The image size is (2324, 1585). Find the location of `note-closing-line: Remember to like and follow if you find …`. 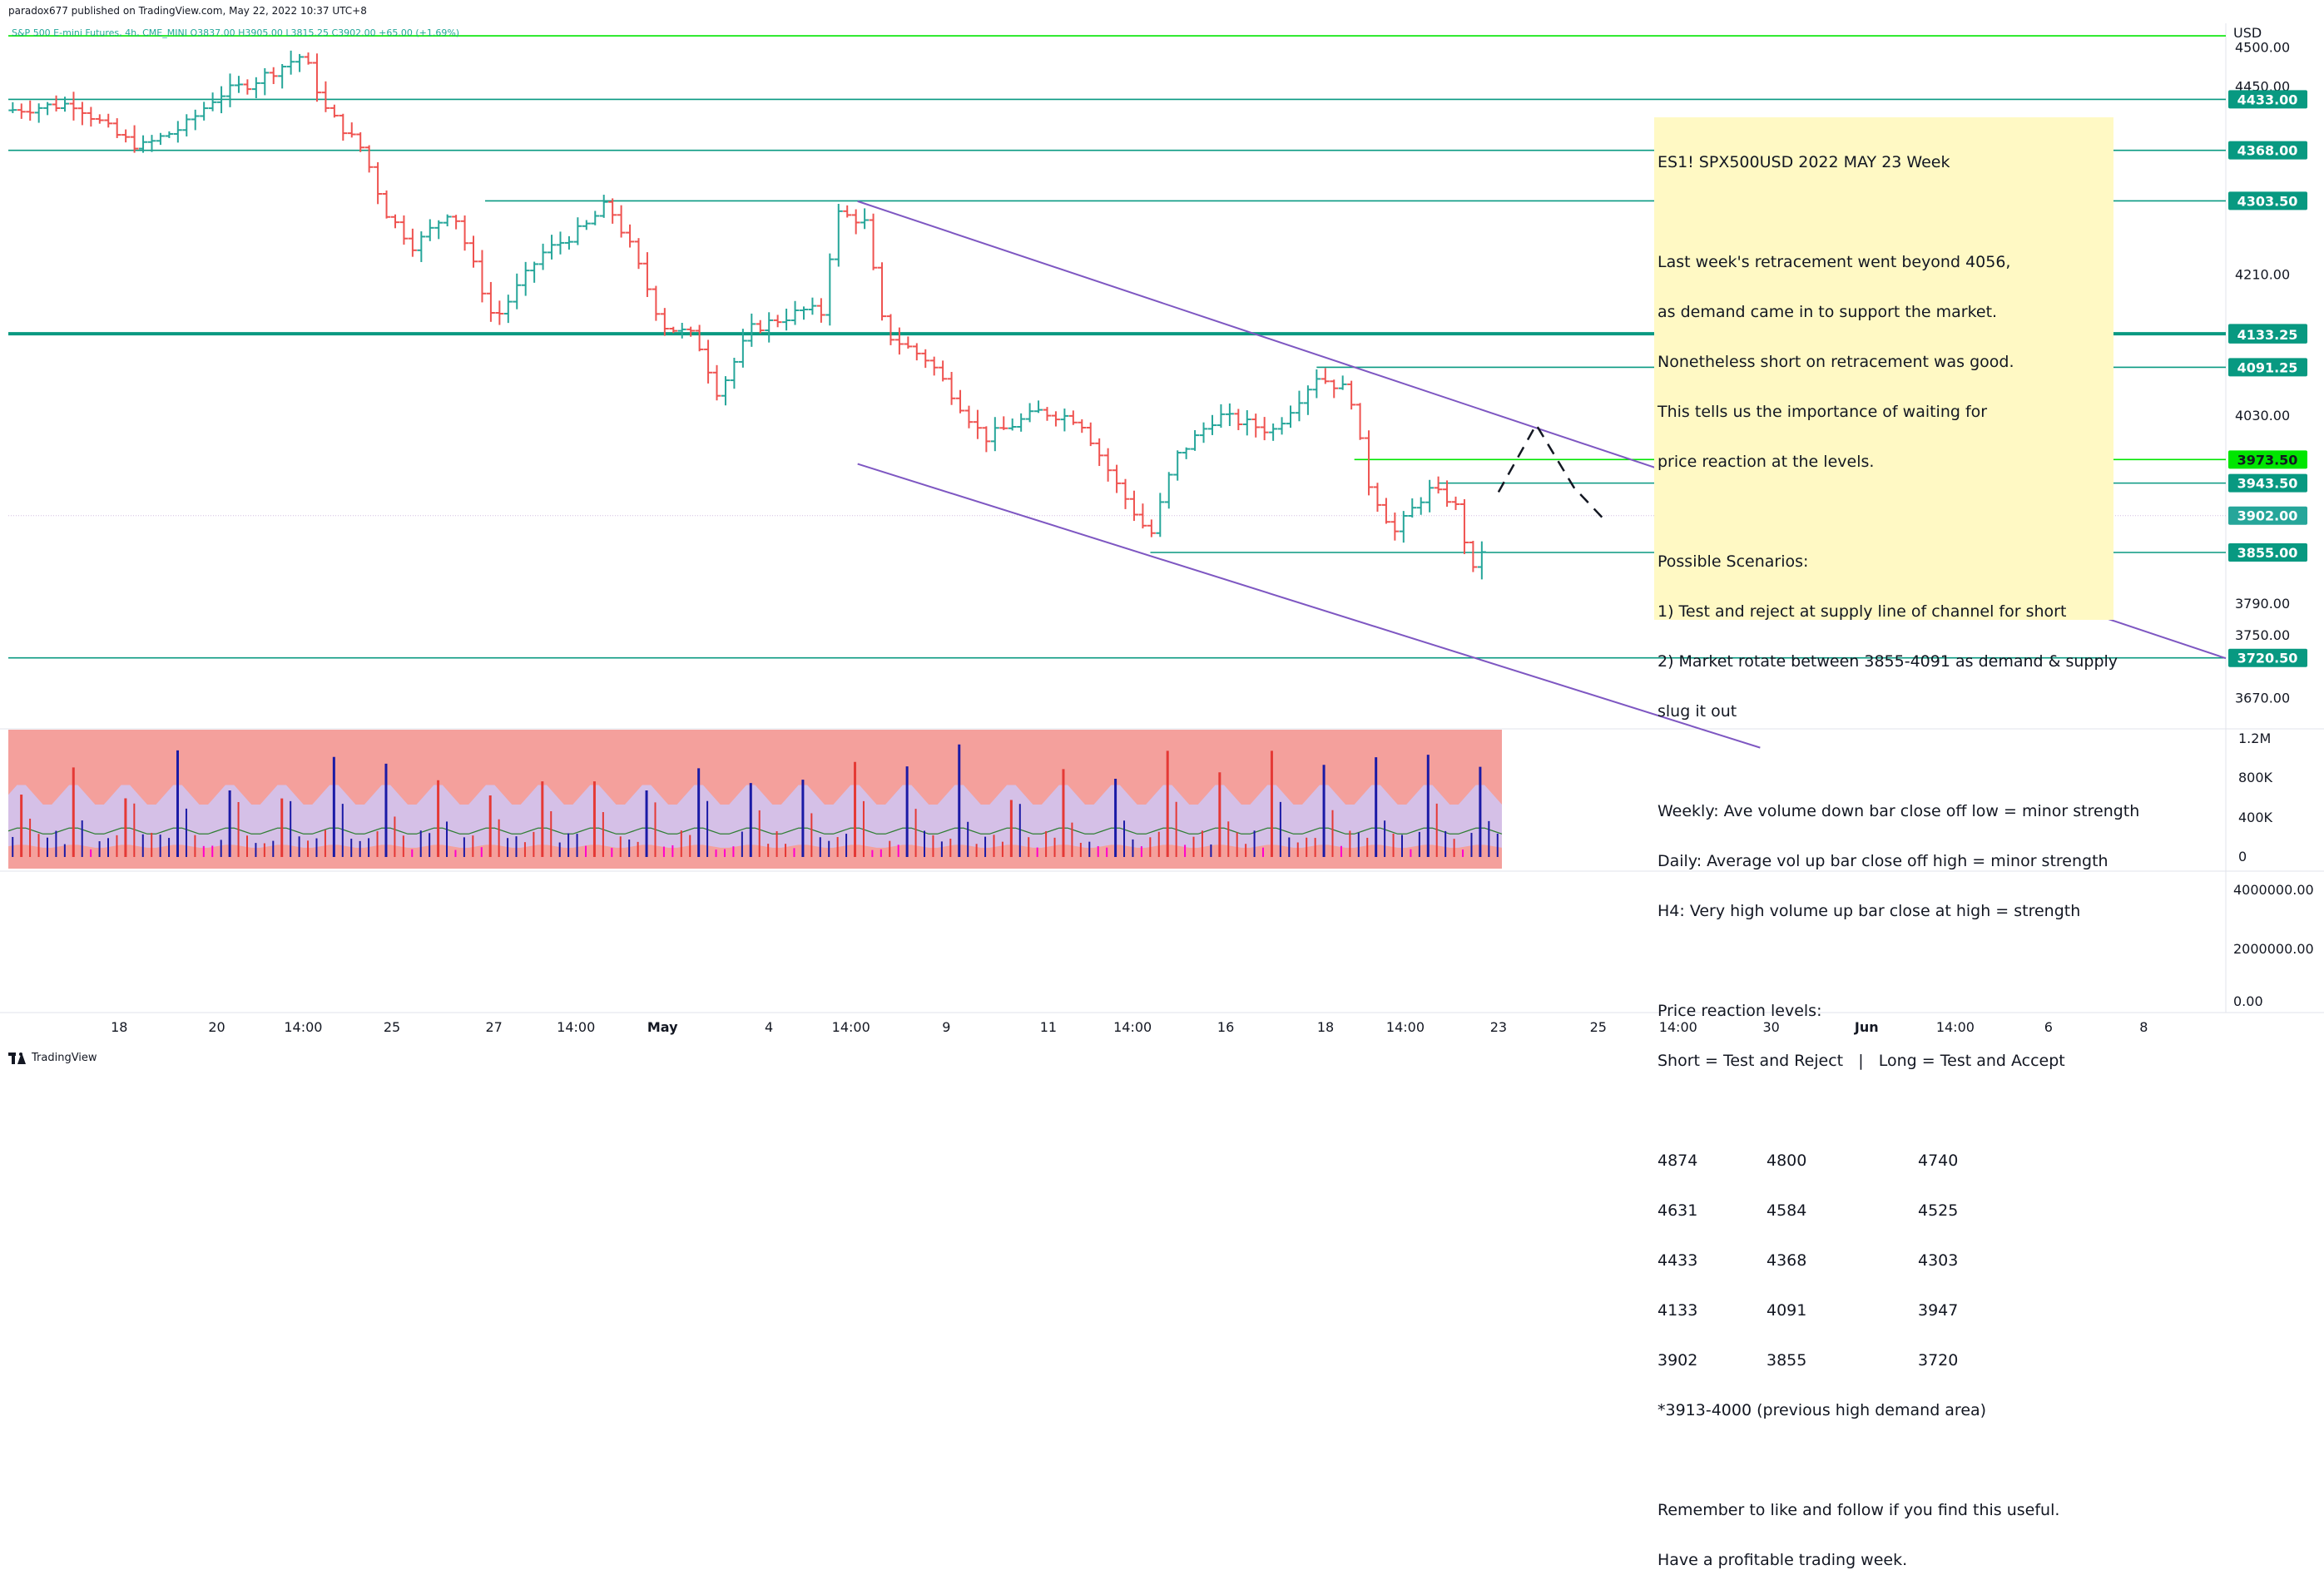

note-closing-line: Remember to like and follow if you find … is located at coordinates (1859, 1510).